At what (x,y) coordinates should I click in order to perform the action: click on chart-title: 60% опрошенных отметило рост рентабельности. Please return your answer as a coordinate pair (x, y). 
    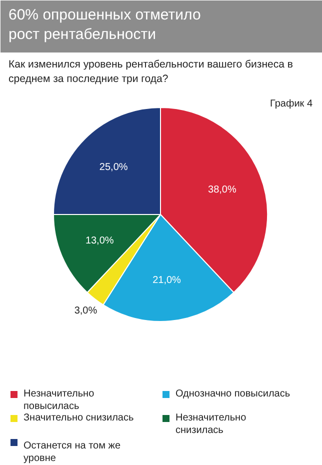
    Looking at the image, I should click on (104, 25).